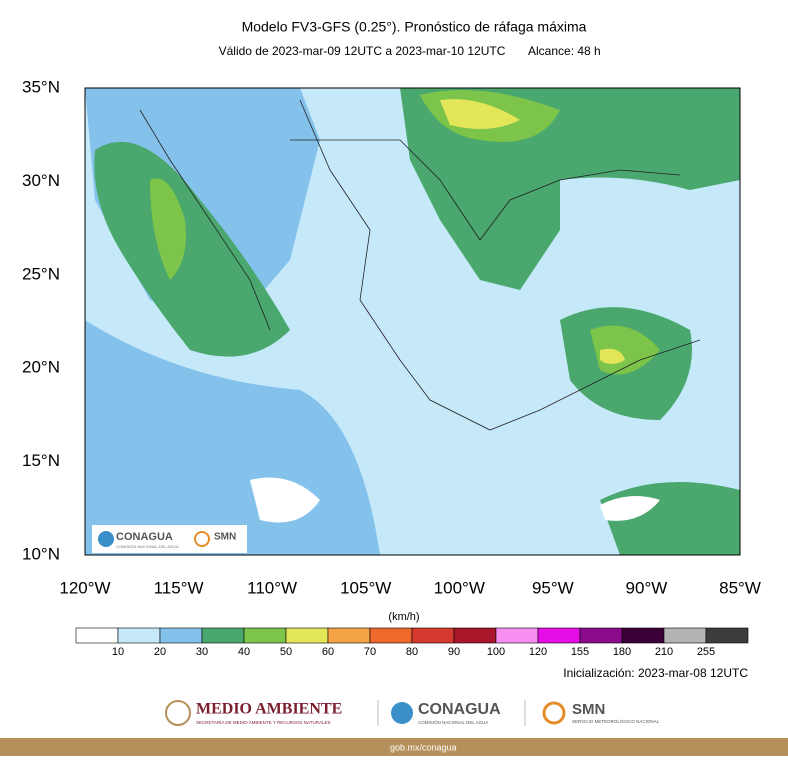 This screenshot has width=788, height=761. I want to click on footer-url: gob.mx/conagua, so click(423, 747).